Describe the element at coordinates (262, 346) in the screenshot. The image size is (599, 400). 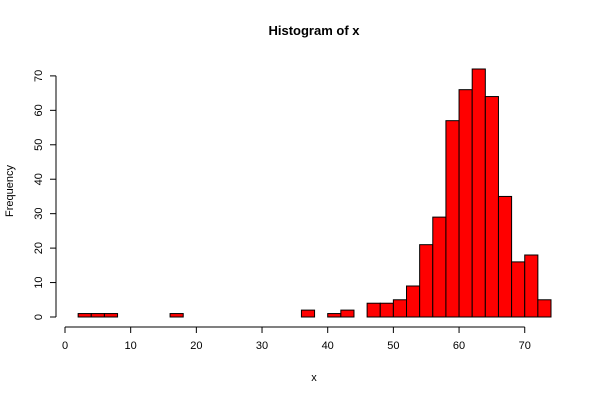
I see `x-tick-label: 30` at that location.